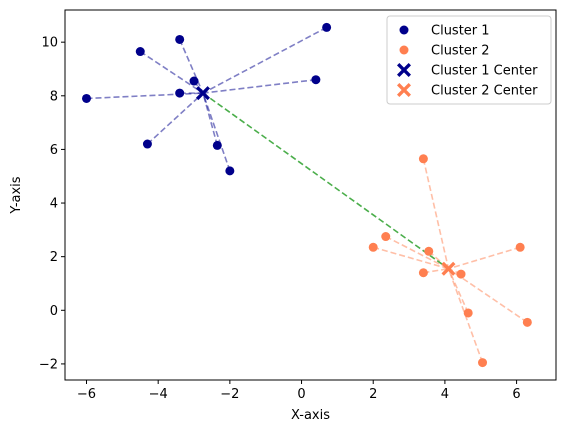  Describe the element at coordinates (445, 394) in the screenshot. I see `x-tick-label: 4` at that location.